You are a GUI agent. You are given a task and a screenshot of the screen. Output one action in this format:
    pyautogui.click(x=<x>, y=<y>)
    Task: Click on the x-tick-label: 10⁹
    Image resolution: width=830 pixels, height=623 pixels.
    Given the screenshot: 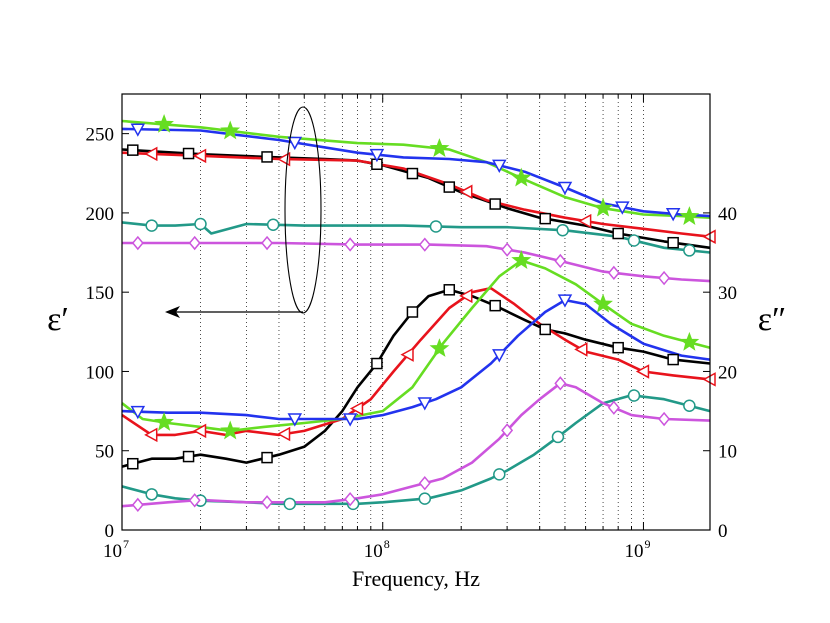 What is the action you would take?
    pyautogui.click(x=637, y=549)
    